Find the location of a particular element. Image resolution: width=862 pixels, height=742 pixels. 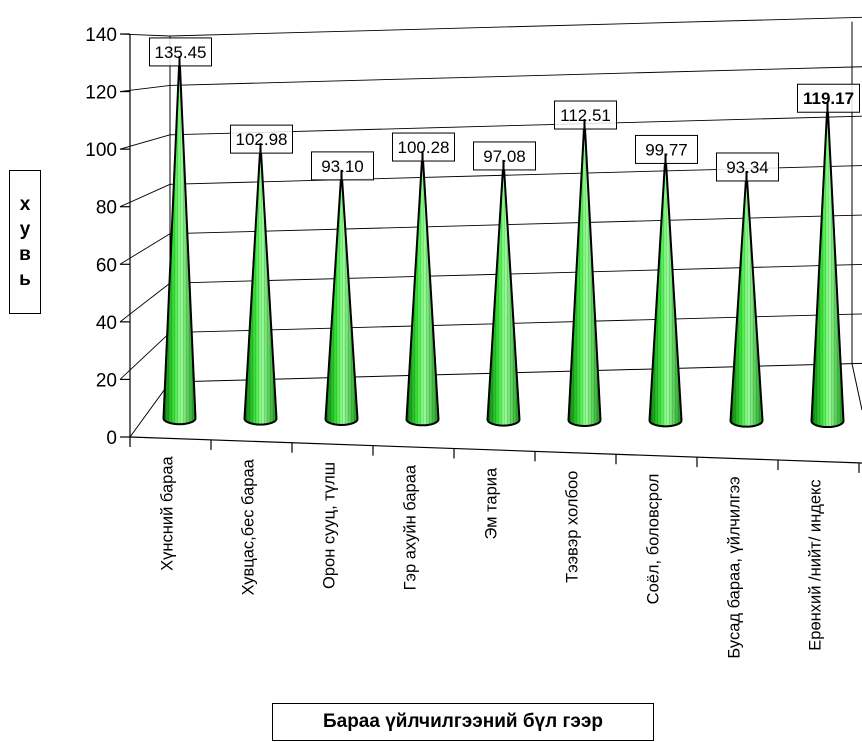

y-axis-label-letter: у is located at coordinates (25, 229).